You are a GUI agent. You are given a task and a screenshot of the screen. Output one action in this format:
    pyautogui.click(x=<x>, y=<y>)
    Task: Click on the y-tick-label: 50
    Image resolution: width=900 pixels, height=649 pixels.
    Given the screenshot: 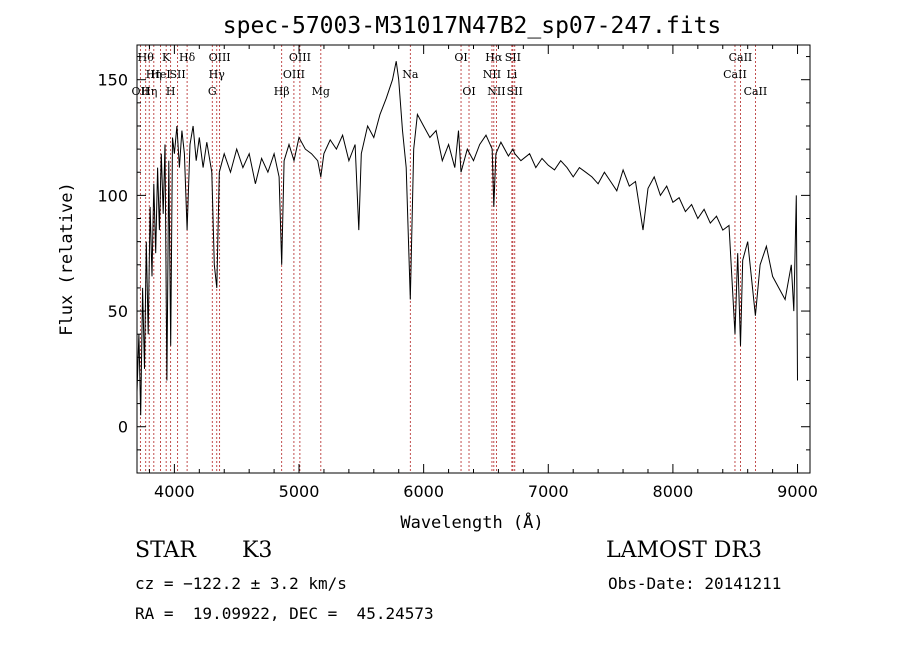 What is the action you would take?
    pyautogui.click(x=118, y=311)
    